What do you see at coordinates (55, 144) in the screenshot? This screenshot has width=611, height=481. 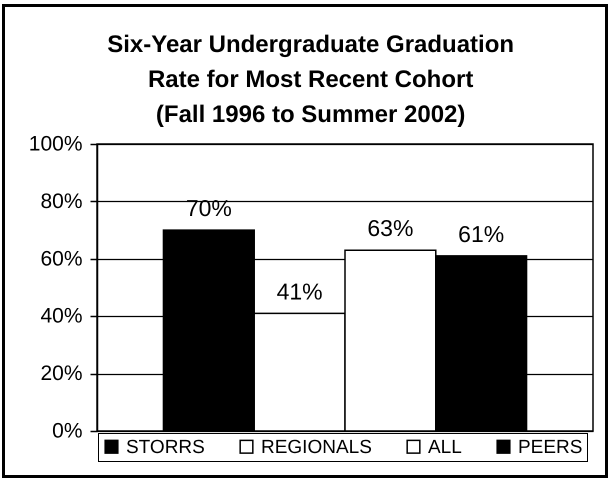 I see `y-tick-label: 100%` at bounding box center [55, 144].